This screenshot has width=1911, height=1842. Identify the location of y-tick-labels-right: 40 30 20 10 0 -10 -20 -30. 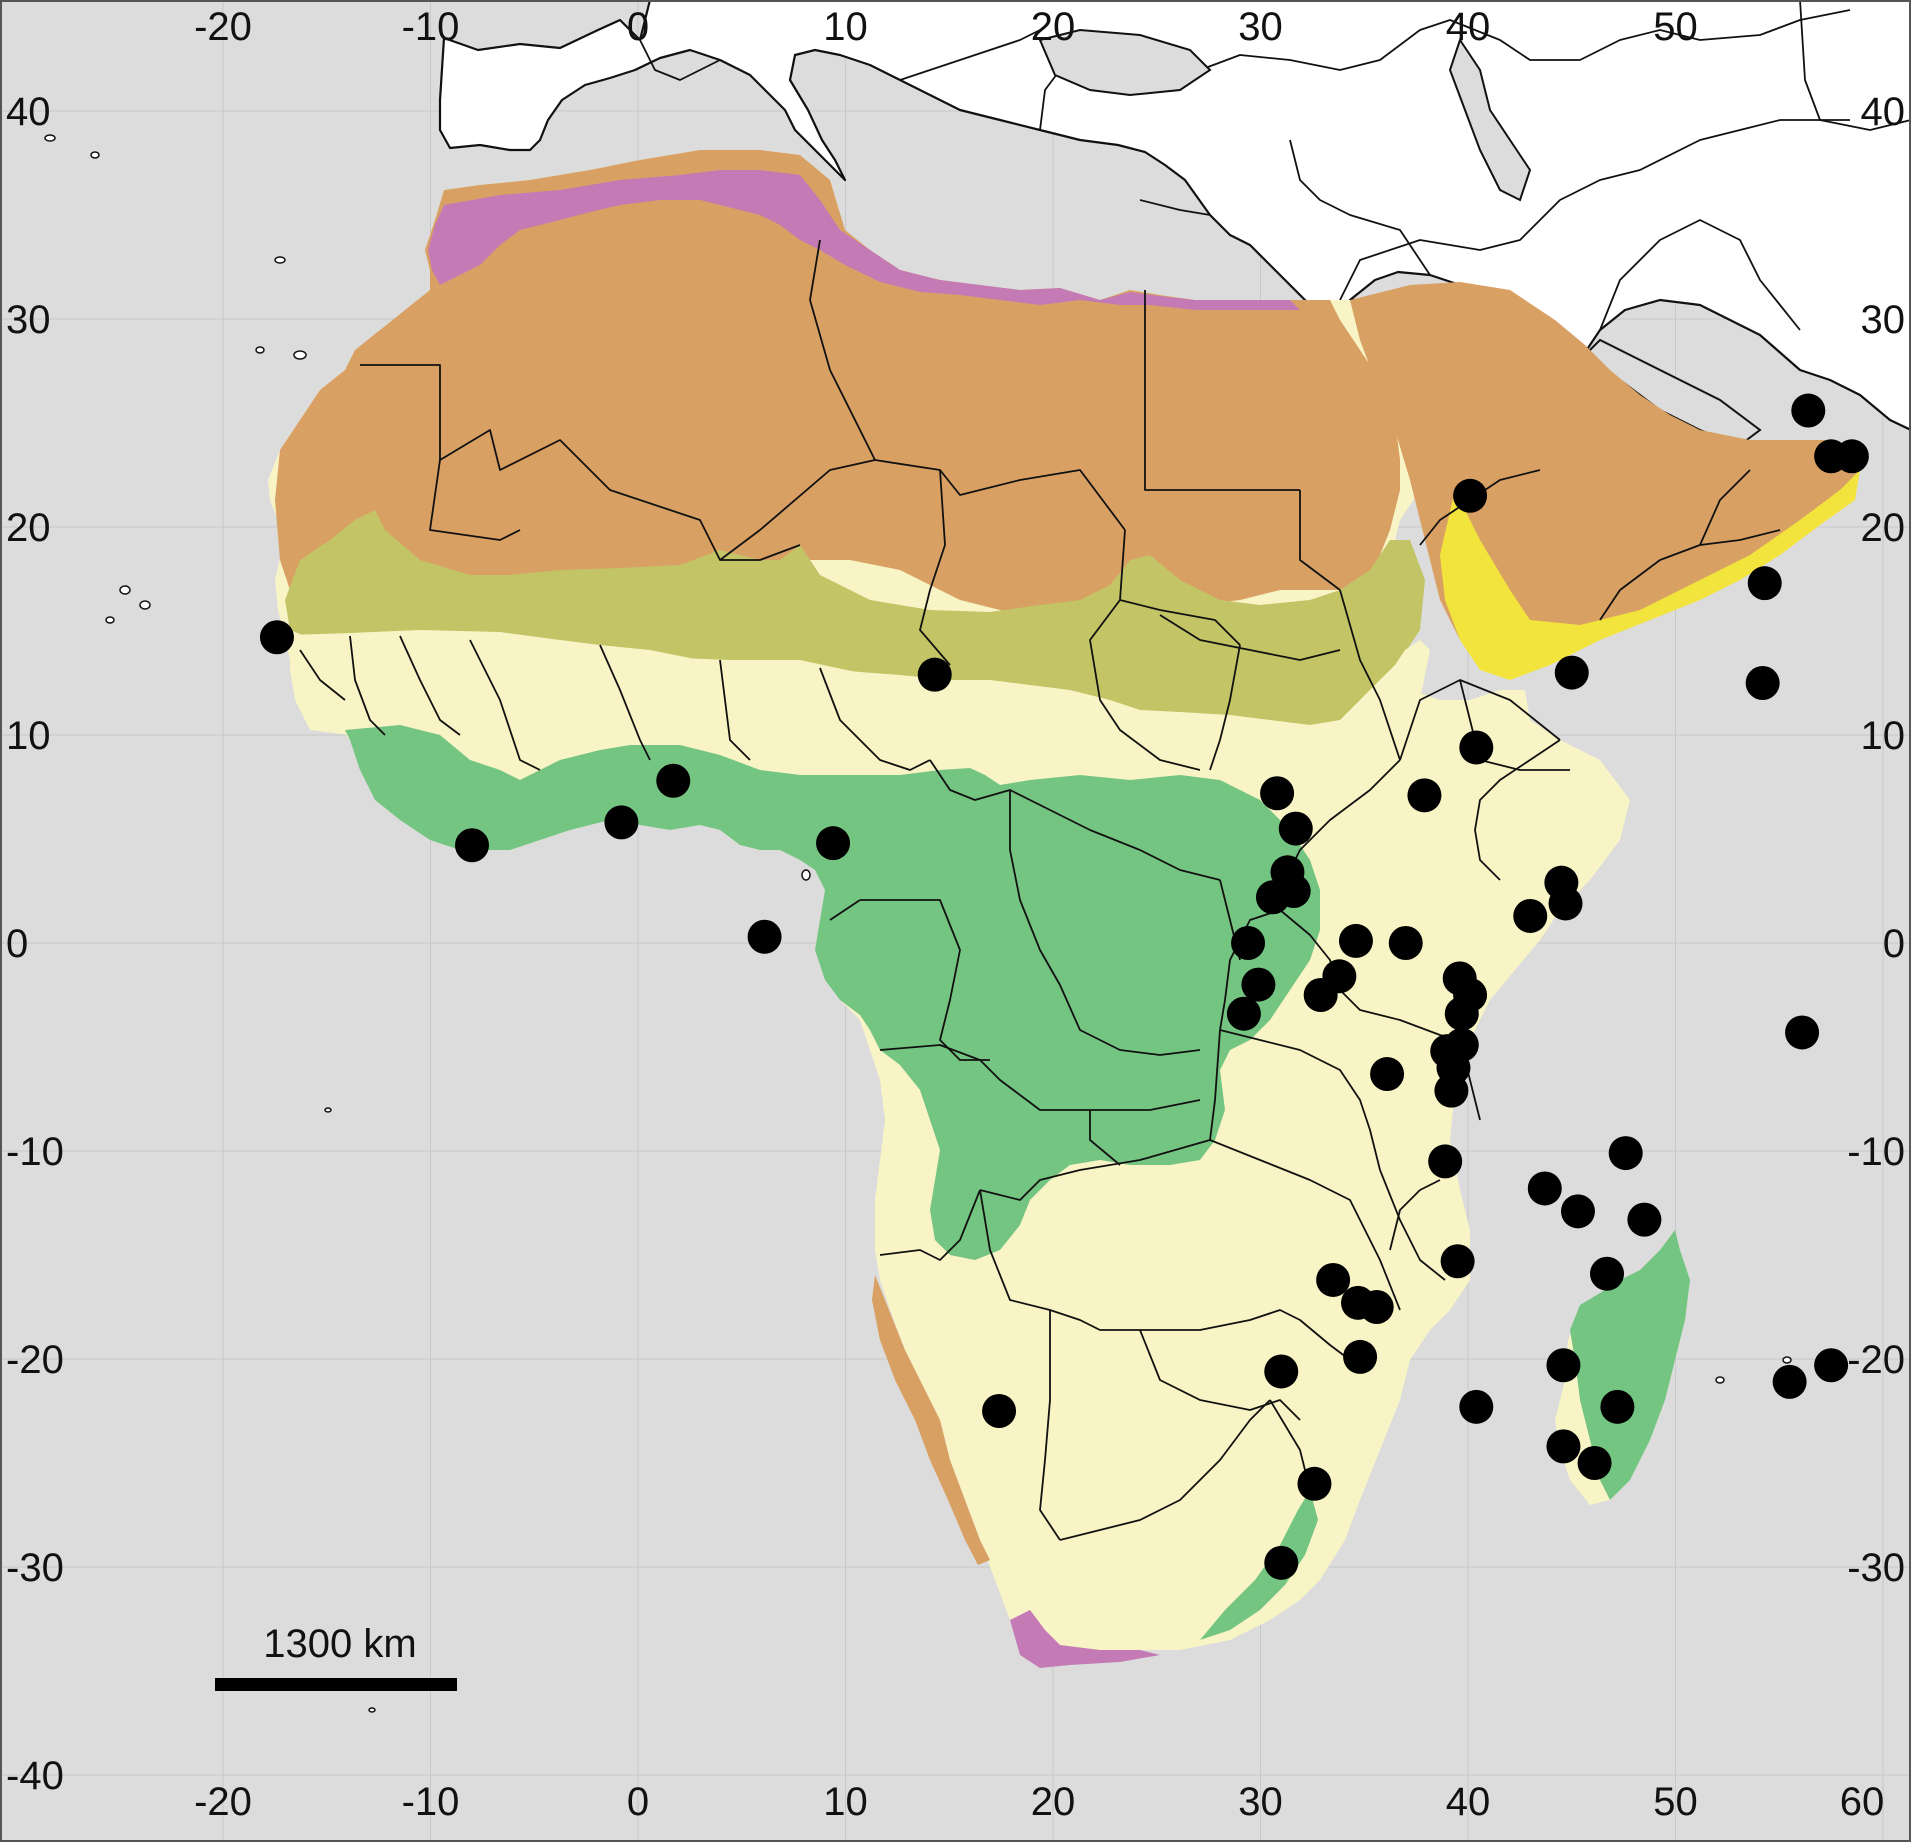
(1876, 840).